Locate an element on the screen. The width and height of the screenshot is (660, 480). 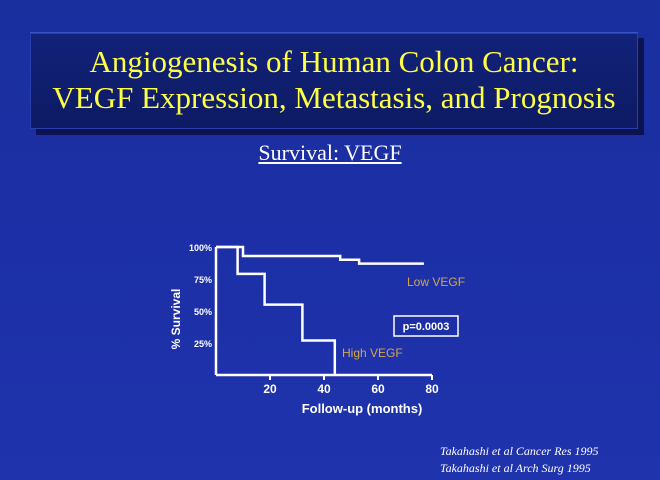
x-tick-label: 20 is located at coordinates (270, 389).